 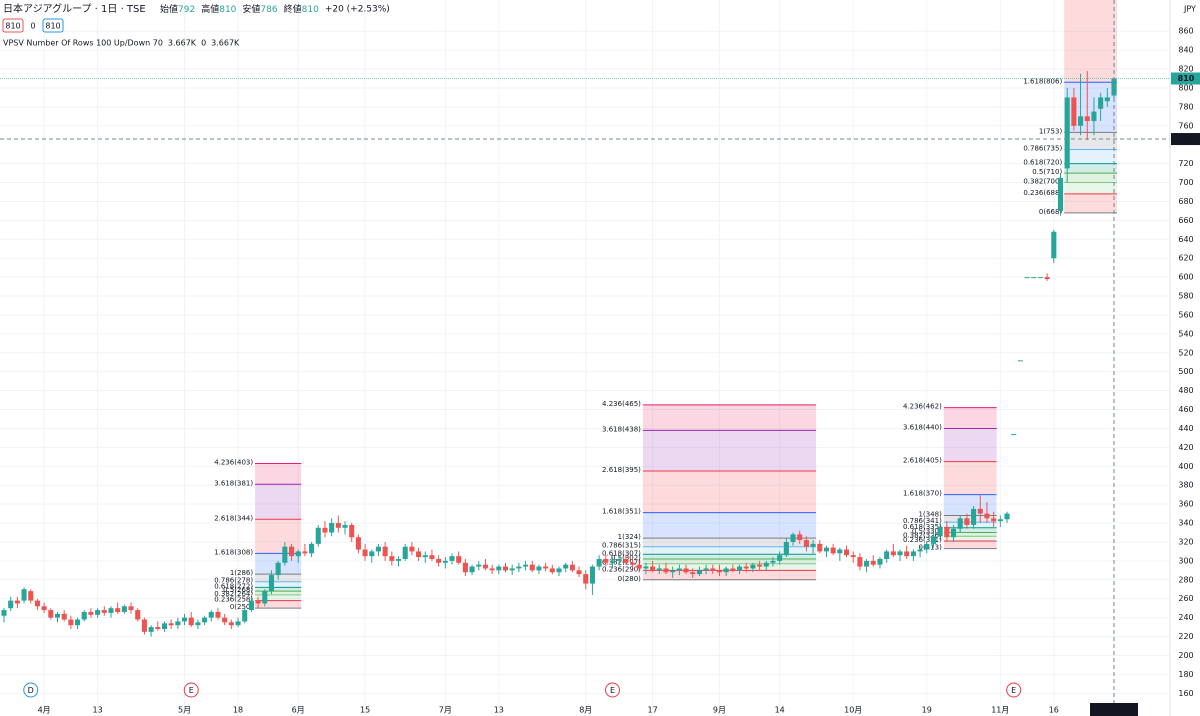 What do you see at coordinates (853, 710) in the screenshot?
I see `x-tick-label: 10月` at bounding box center [853, 710].